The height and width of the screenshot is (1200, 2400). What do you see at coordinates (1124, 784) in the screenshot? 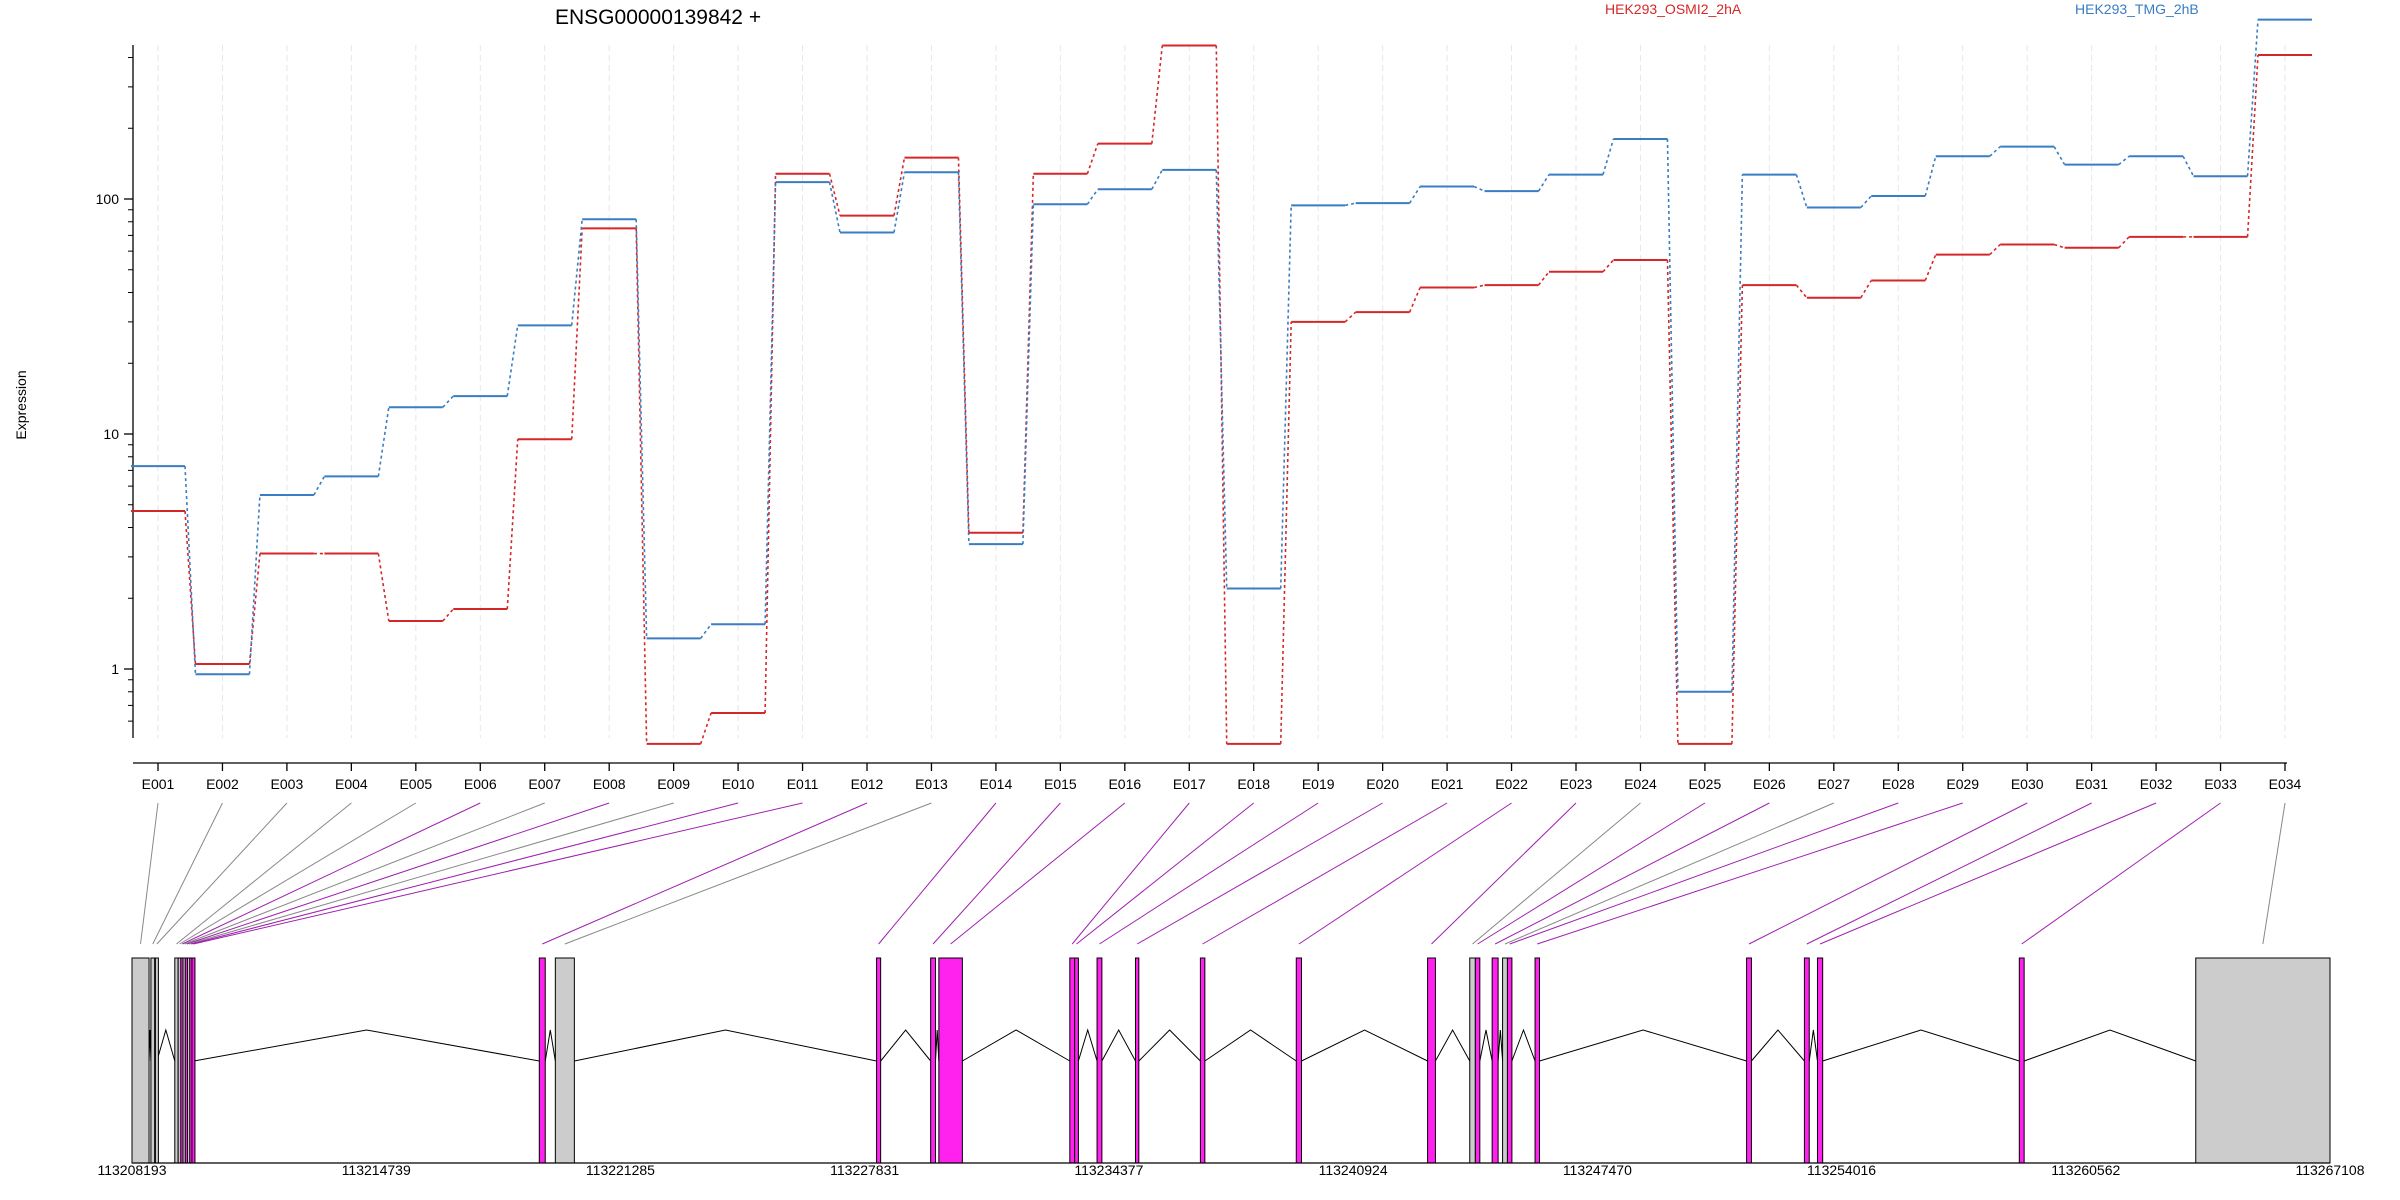
I see `x-tick-label-e016: E016` at bounding box center [1124, 784].